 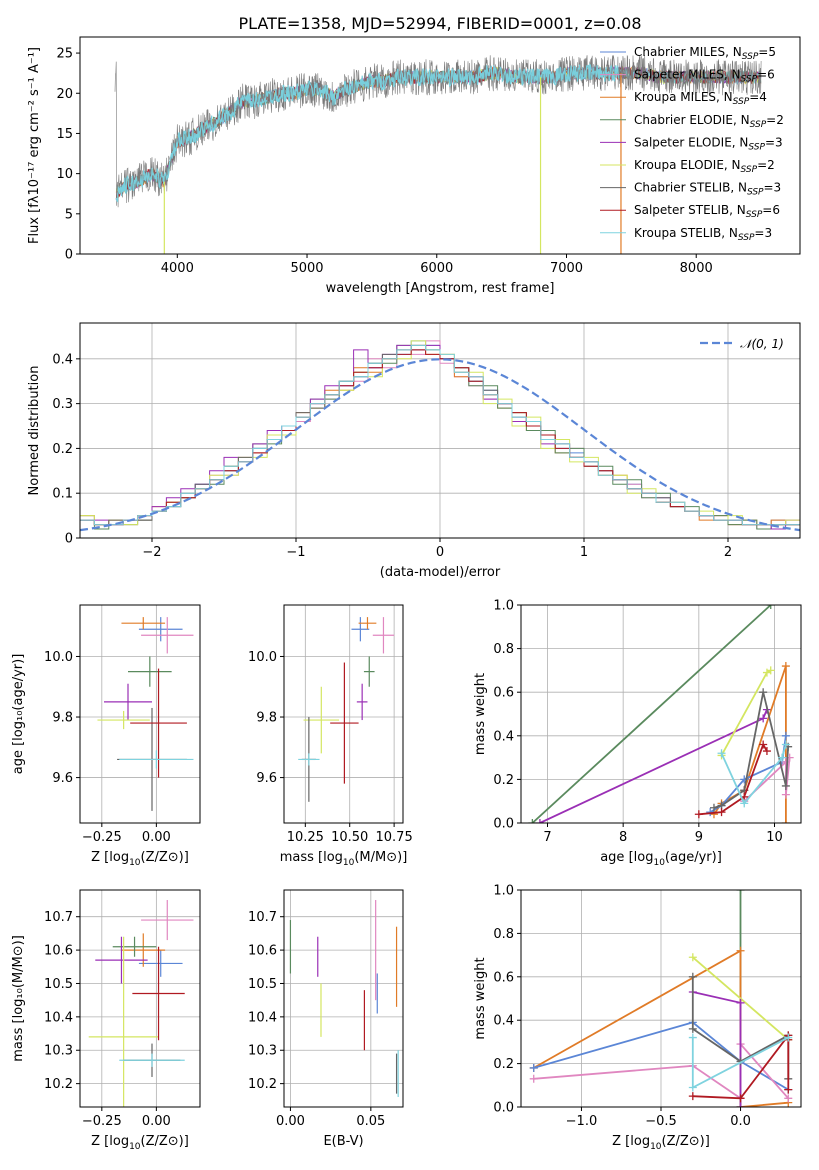 I want to click on x-tick-label: −1, so click(x=295, y=552).